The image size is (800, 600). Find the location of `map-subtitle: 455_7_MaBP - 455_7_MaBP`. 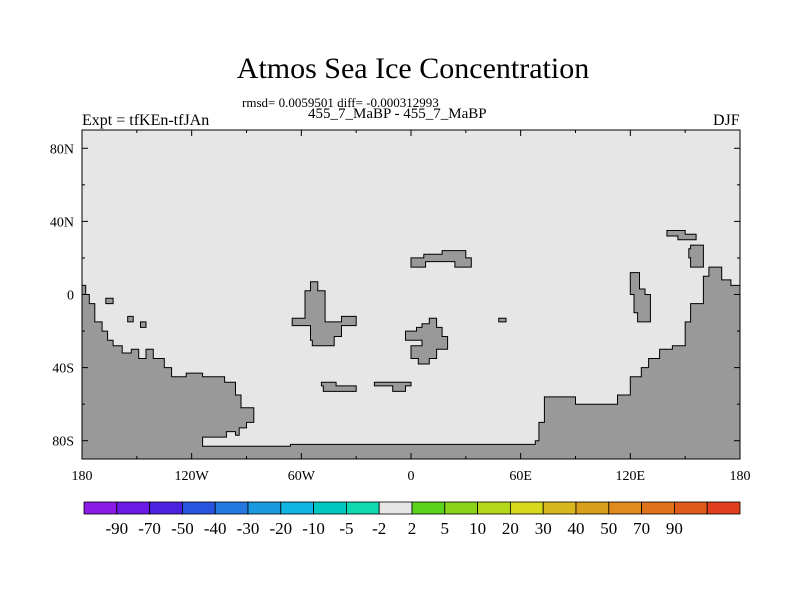

map-subtitle: 455_7_MaBP - 455_7_MaBP is located at coordinates (397, 114).